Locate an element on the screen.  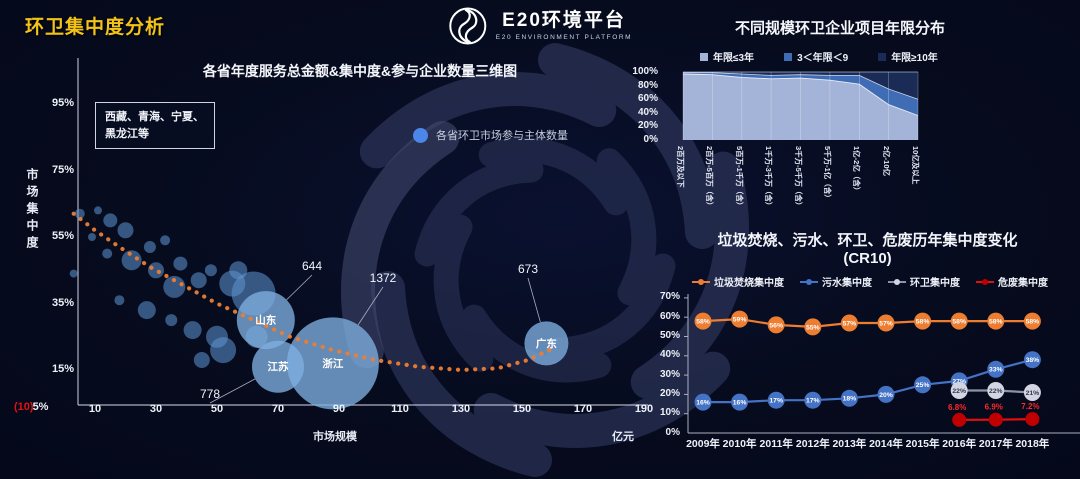
line-chart-title: 垃圾焚烧、污水、环卫、危废历年集中度变化 is located at coordinates (867, 240).